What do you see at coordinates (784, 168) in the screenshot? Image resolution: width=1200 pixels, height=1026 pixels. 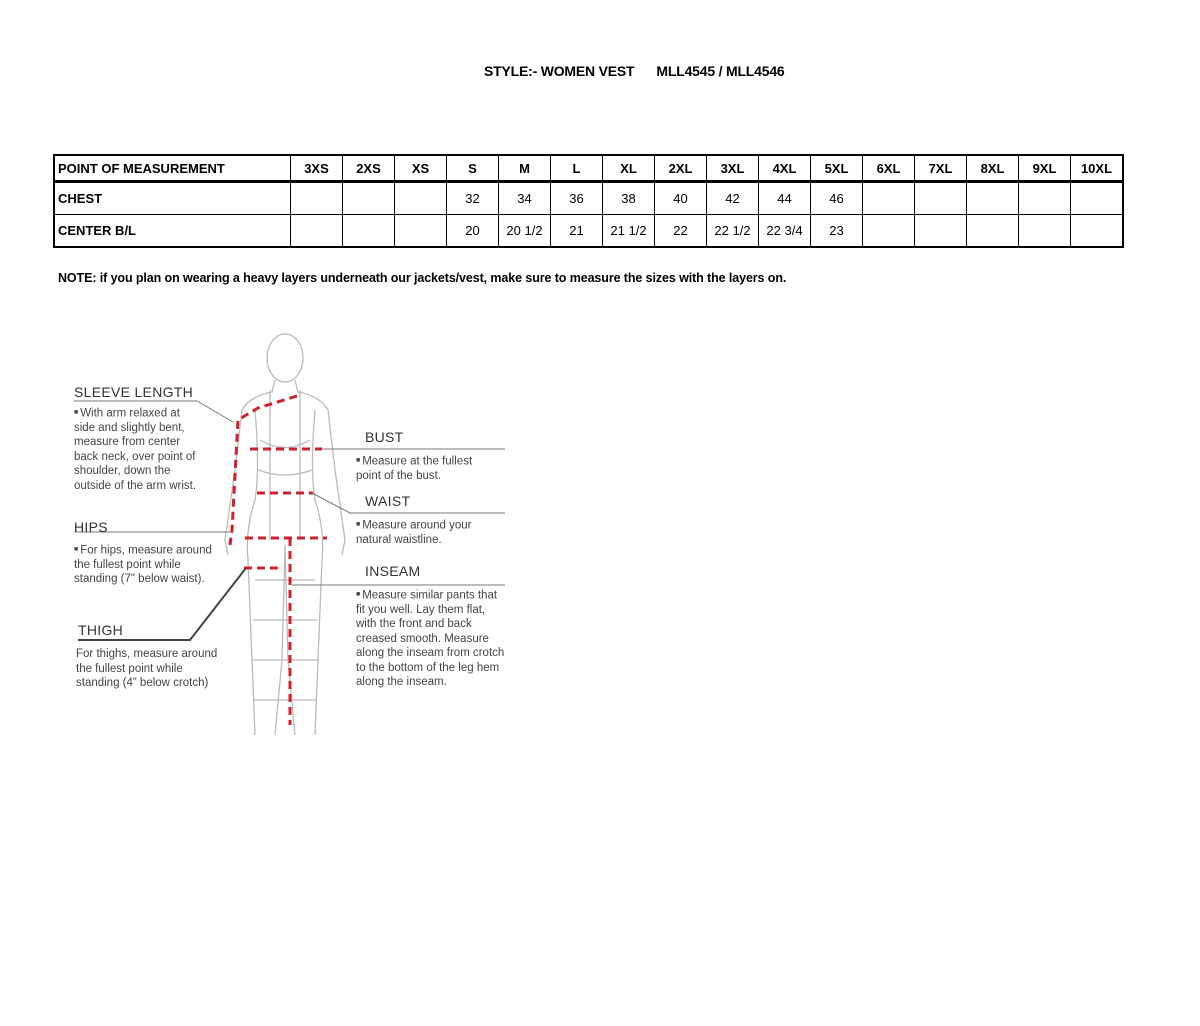 I see `column-header: 4XL` at bounding box center [784, 168].